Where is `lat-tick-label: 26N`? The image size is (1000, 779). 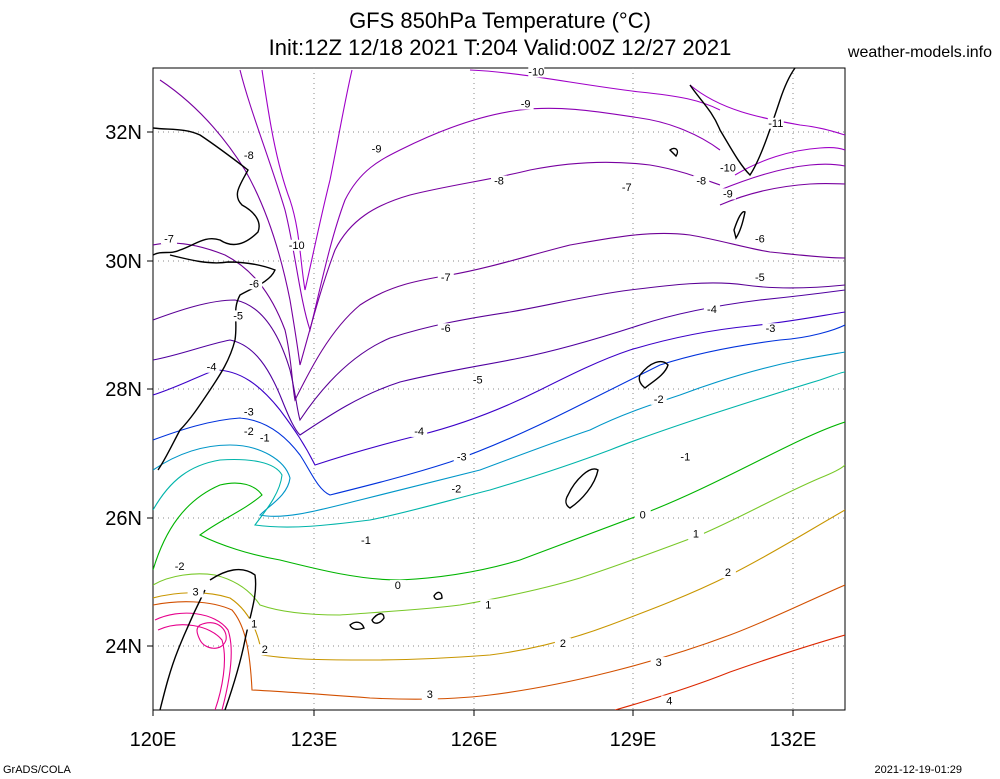
lat-tick-label: 26N is located at coordinates (123, 519).